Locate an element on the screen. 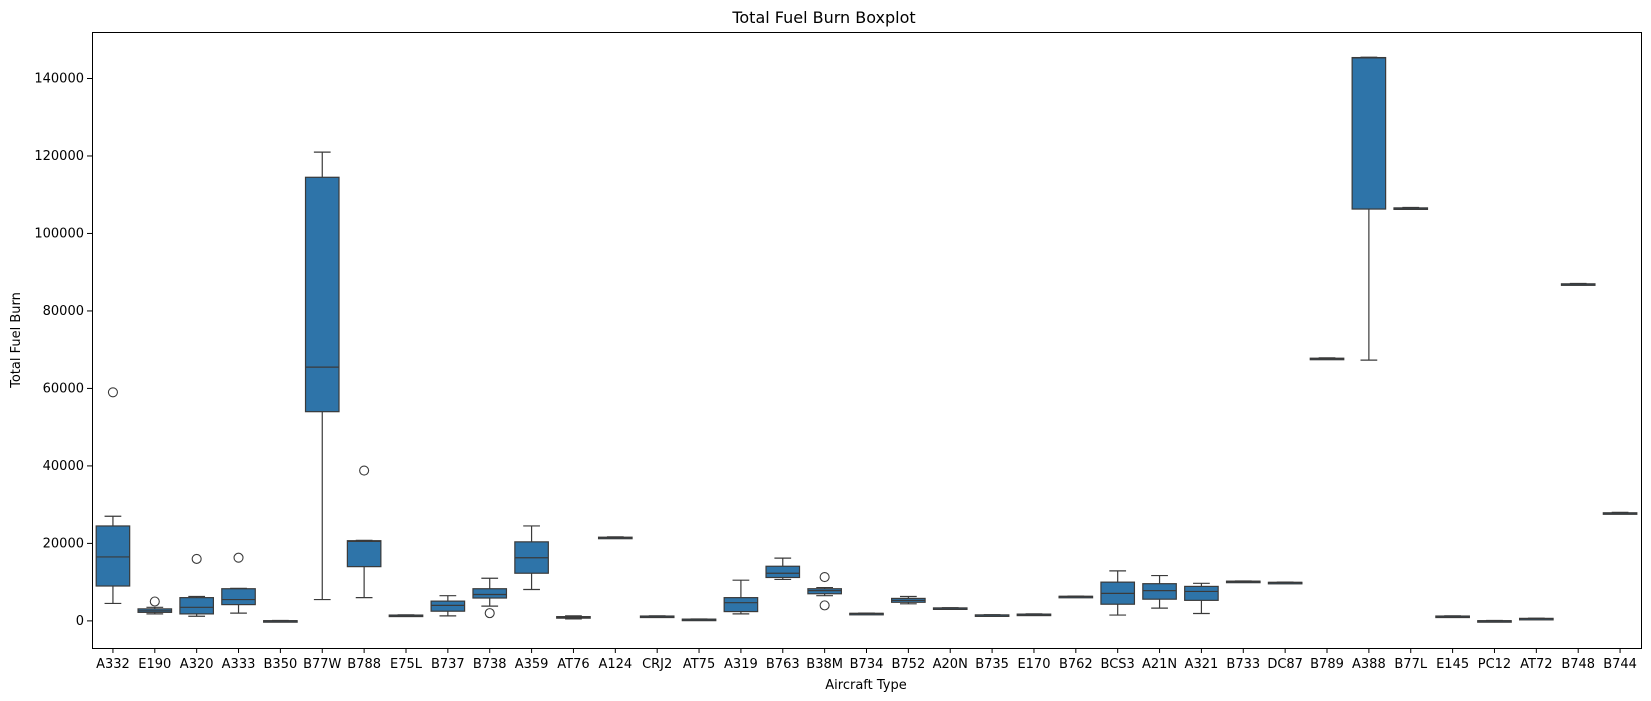 Image resolution: width=1651 pixels, height=701 pixels. x-tick-label: B763 is located at coordinates (783, 664).